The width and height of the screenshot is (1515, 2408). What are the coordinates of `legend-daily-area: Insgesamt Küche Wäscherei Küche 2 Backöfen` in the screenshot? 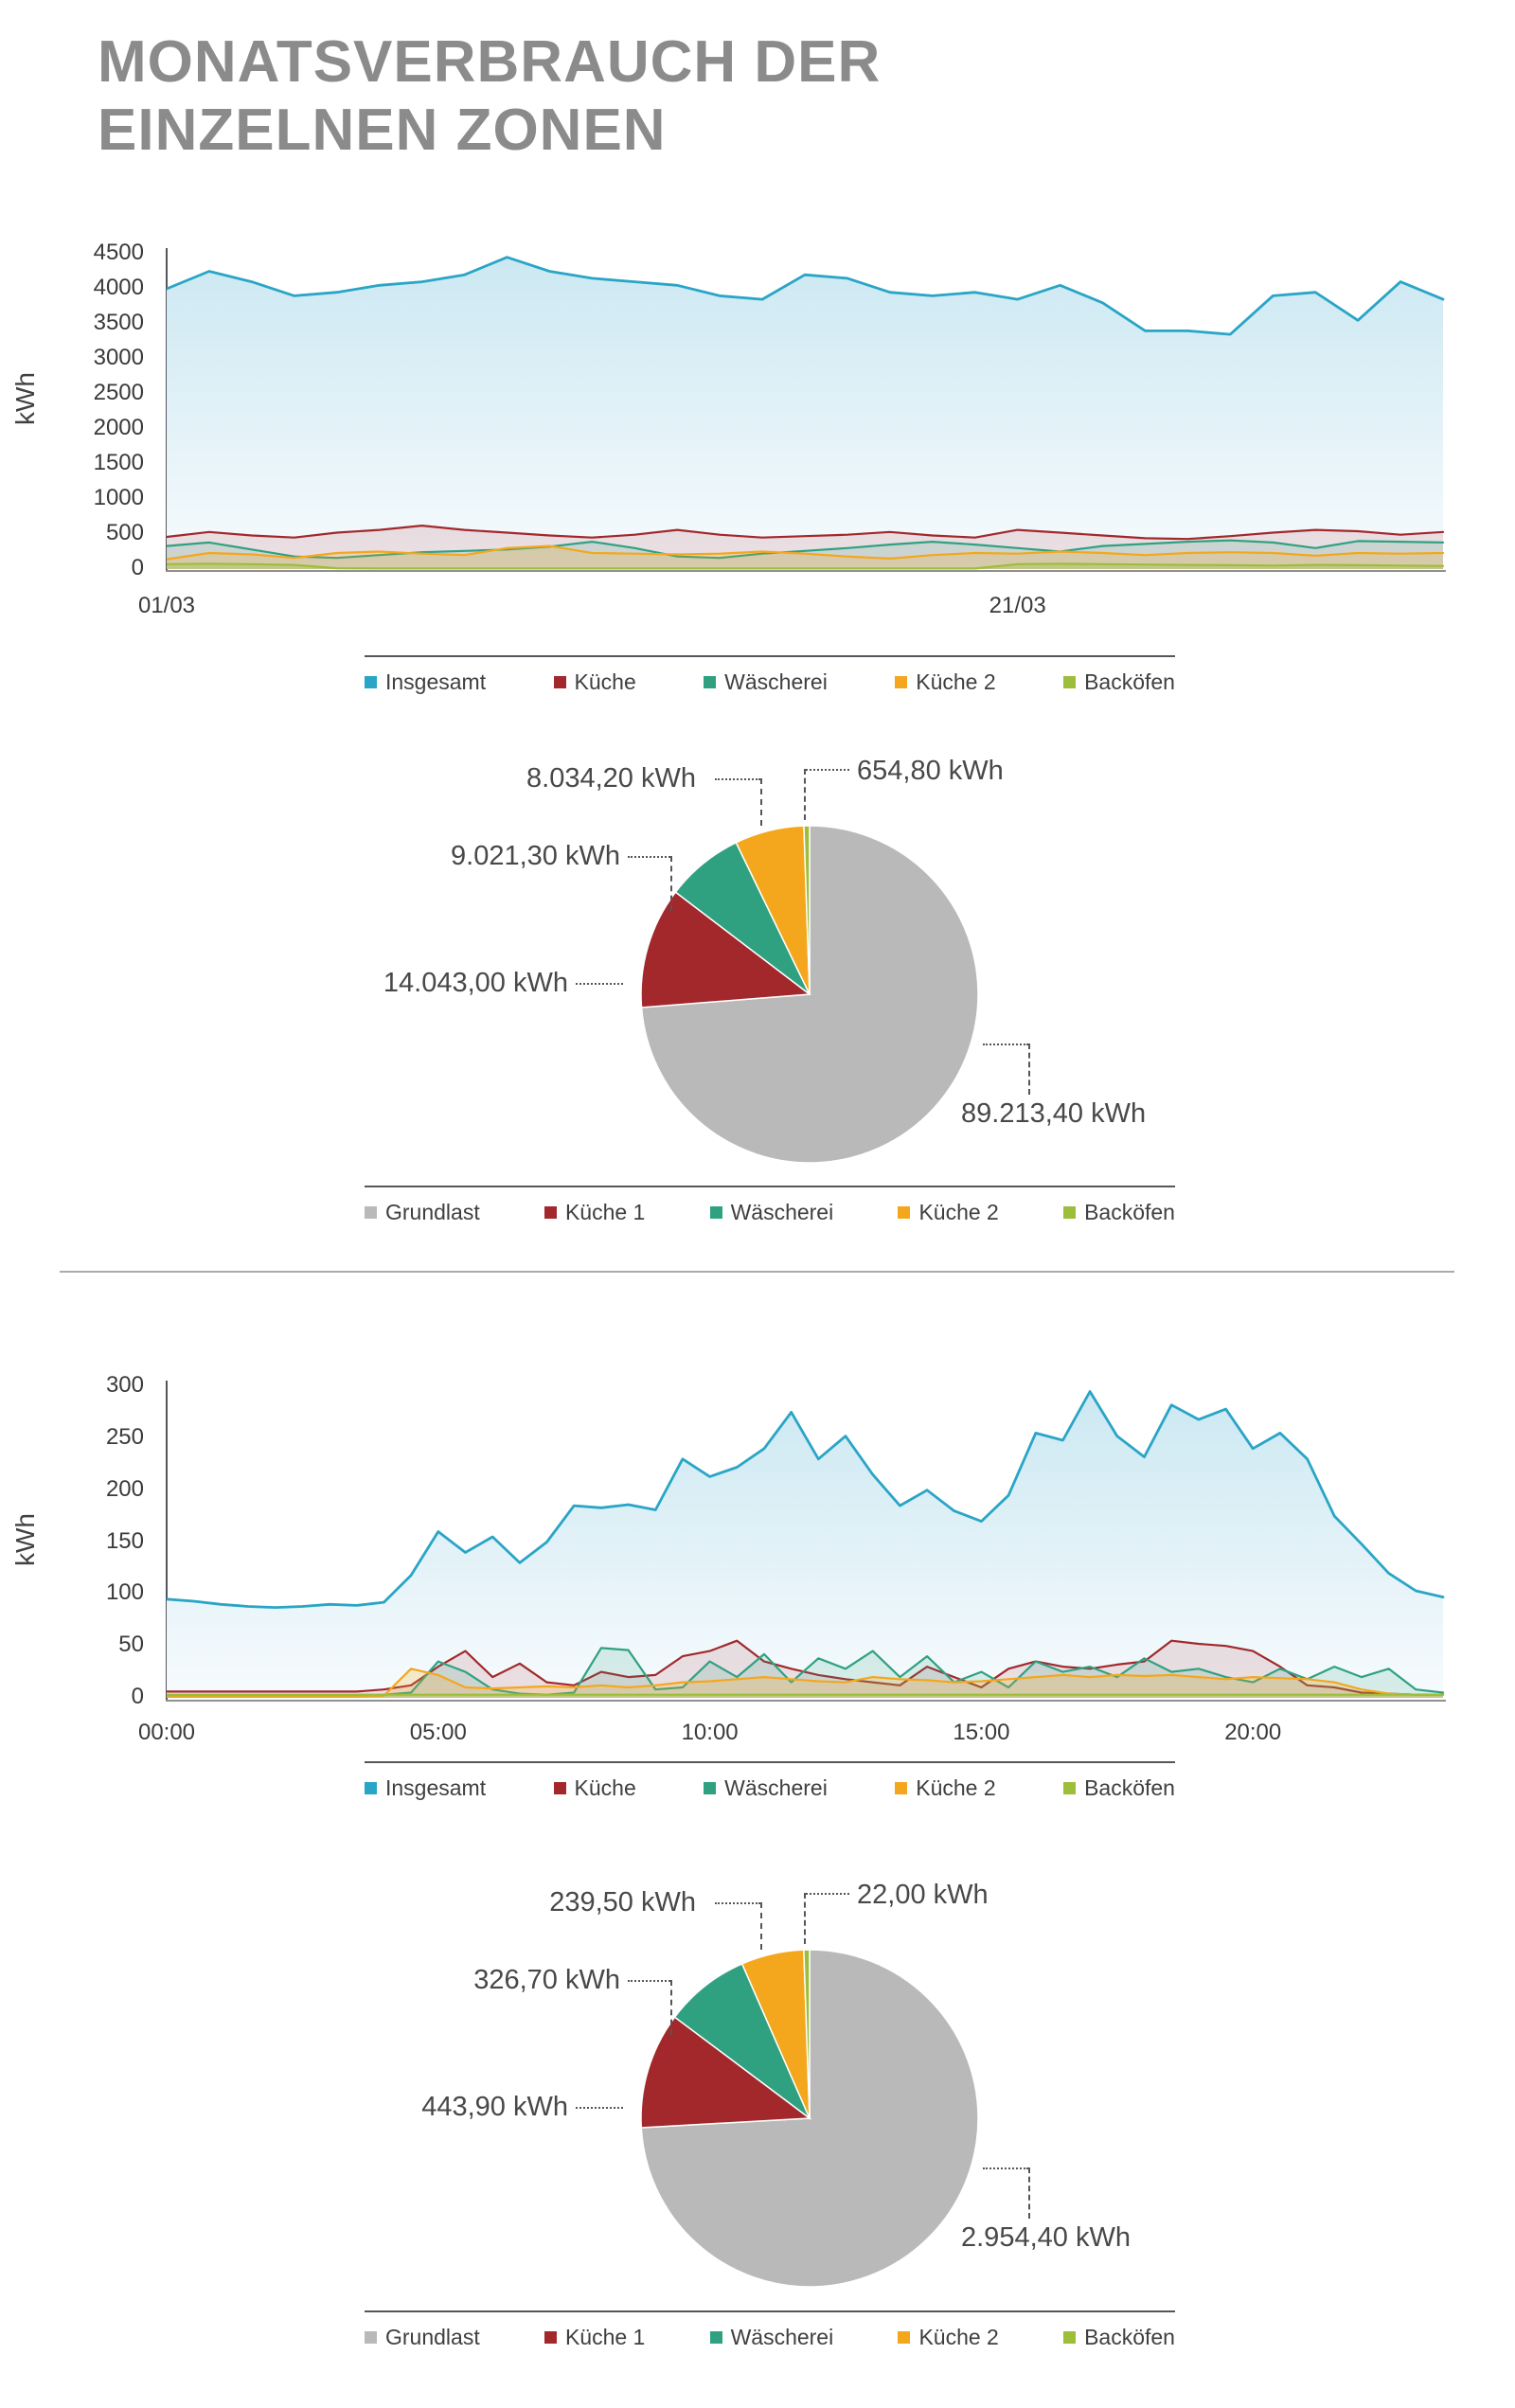 It's located at (770, 1781).